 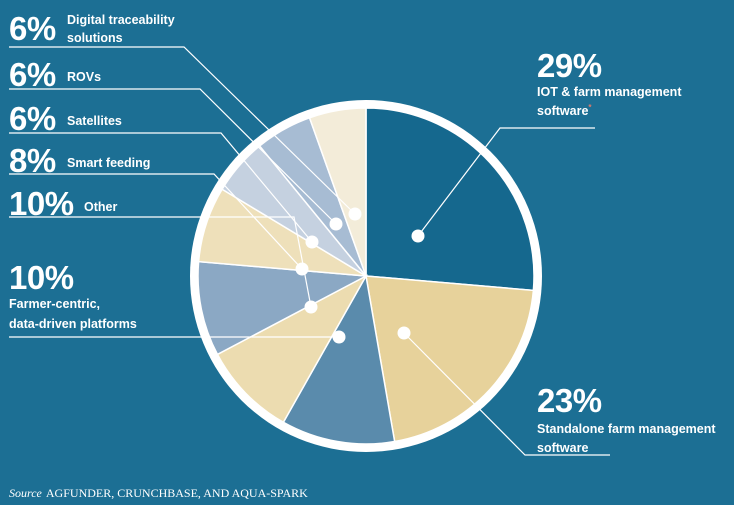 What do you see at coordinates (94, 121) in the screenshot?
I see `label-satellites: Satellites` at bounding box center [94, 121].